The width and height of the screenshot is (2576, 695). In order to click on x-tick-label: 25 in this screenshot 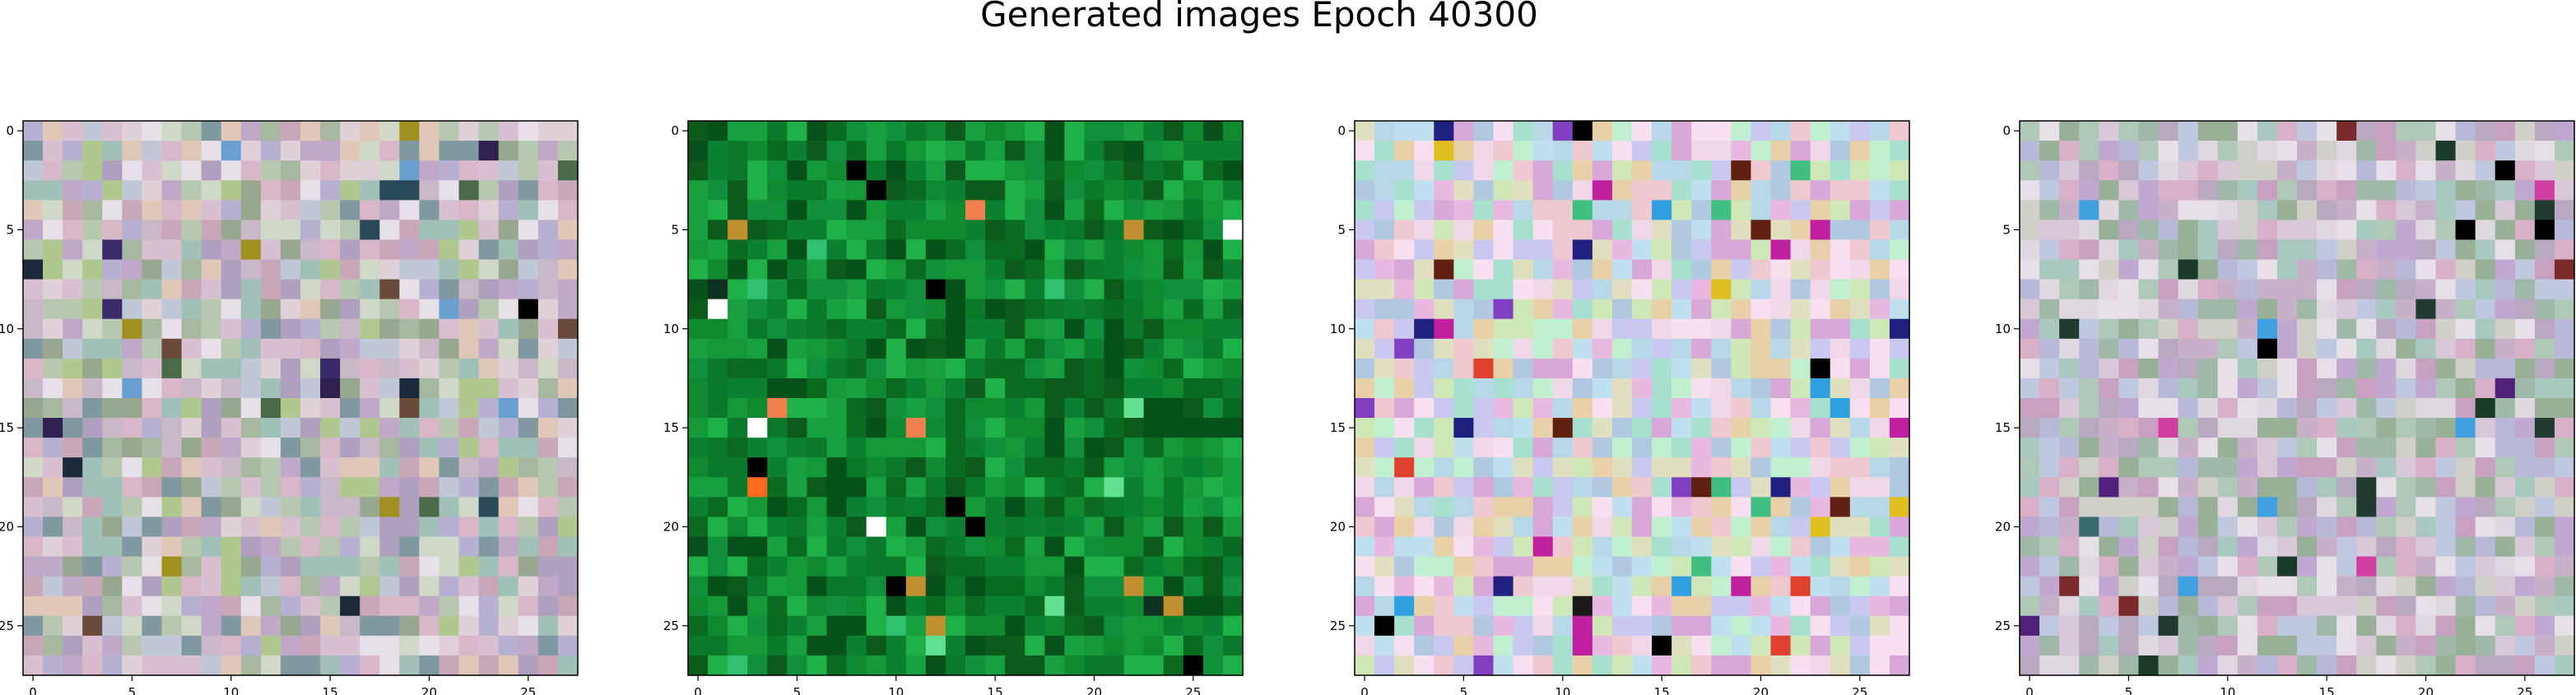, I will do `click(1859, 690)`.